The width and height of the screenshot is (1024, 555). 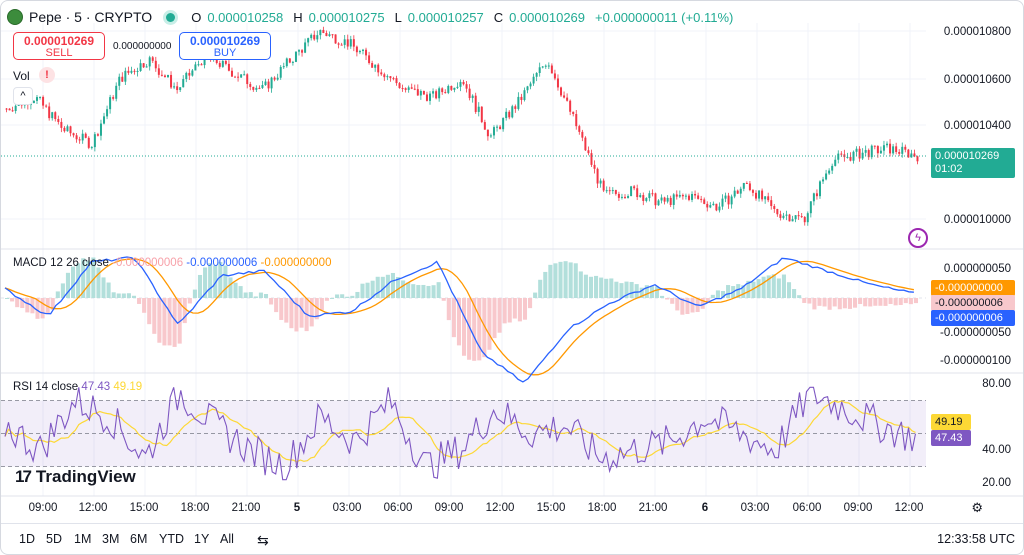 What do you see at coordinates (653, 508) in the screenshot?
I see `time-axis-label: 21:00` at bounding box center [653, 508].